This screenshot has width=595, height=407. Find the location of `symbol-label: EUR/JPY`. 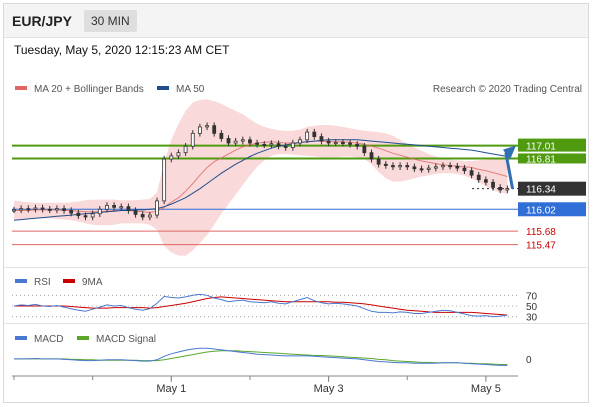

symbol-label: EUR/JPY is located at coordinates (42, 21).